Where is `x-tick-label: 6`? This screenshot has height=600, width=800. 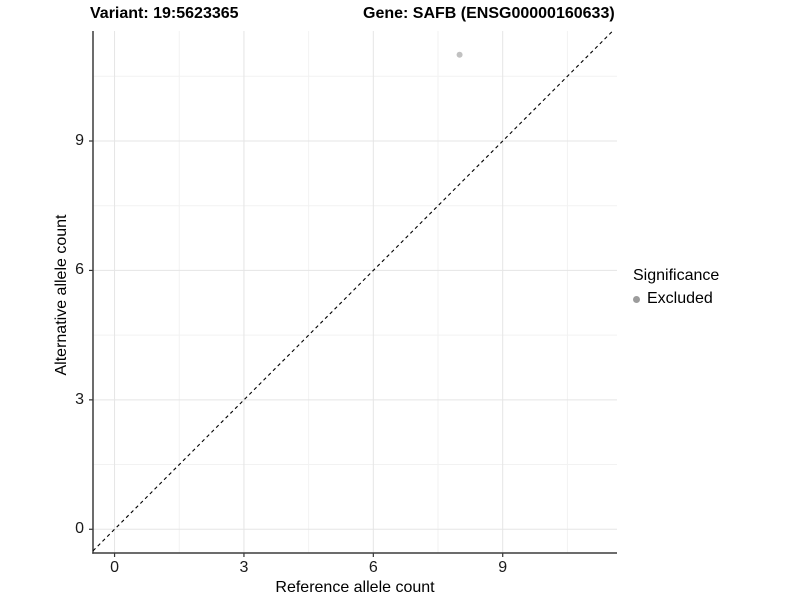 x-tick-label: 6 is located at coordinates (373, 567).